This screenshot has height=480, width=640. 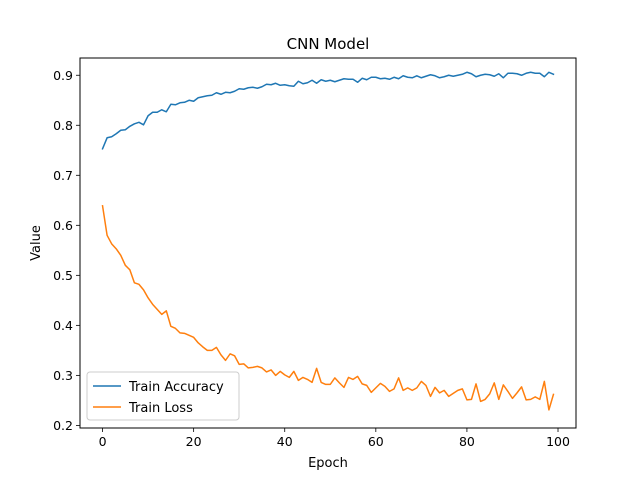 I want to click on x-tick-label: 0, so click(x=103, y=441).